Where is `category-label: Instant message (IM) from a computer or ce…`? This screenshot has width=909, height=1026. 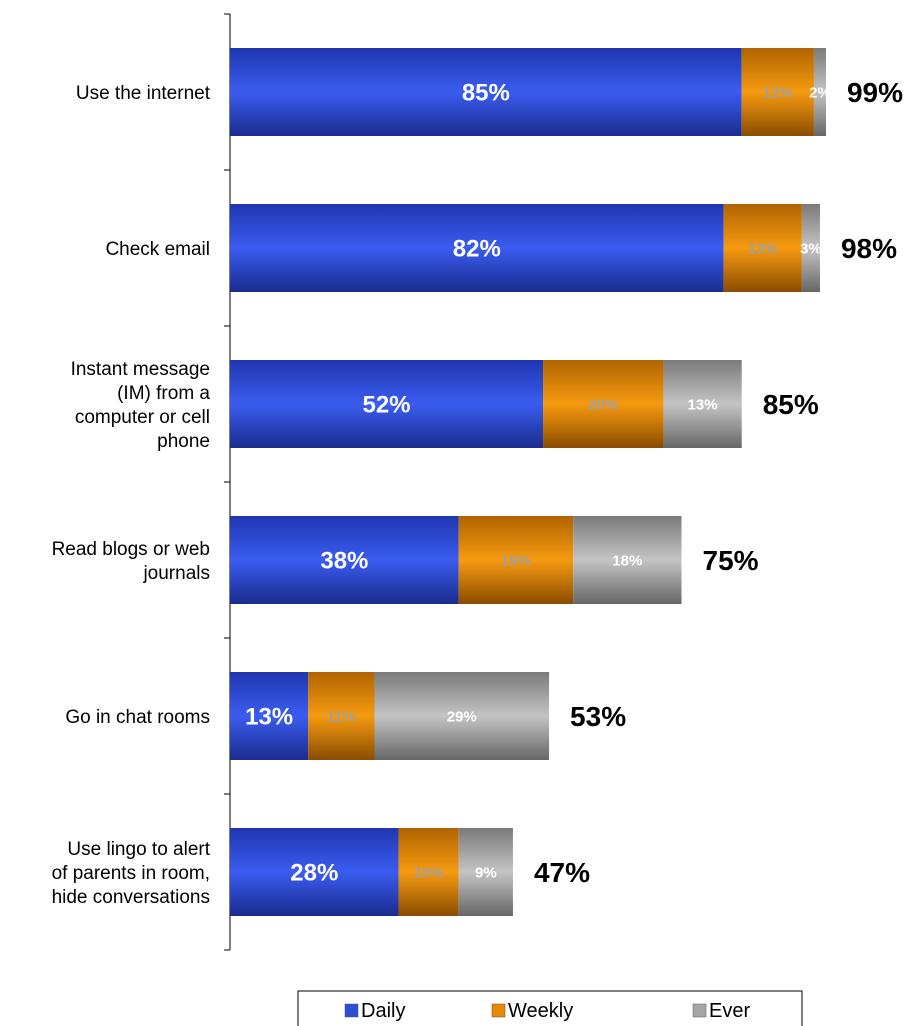
category-label: Instant message (IM) from a computer or ce… is located at coordinates (141, 405).